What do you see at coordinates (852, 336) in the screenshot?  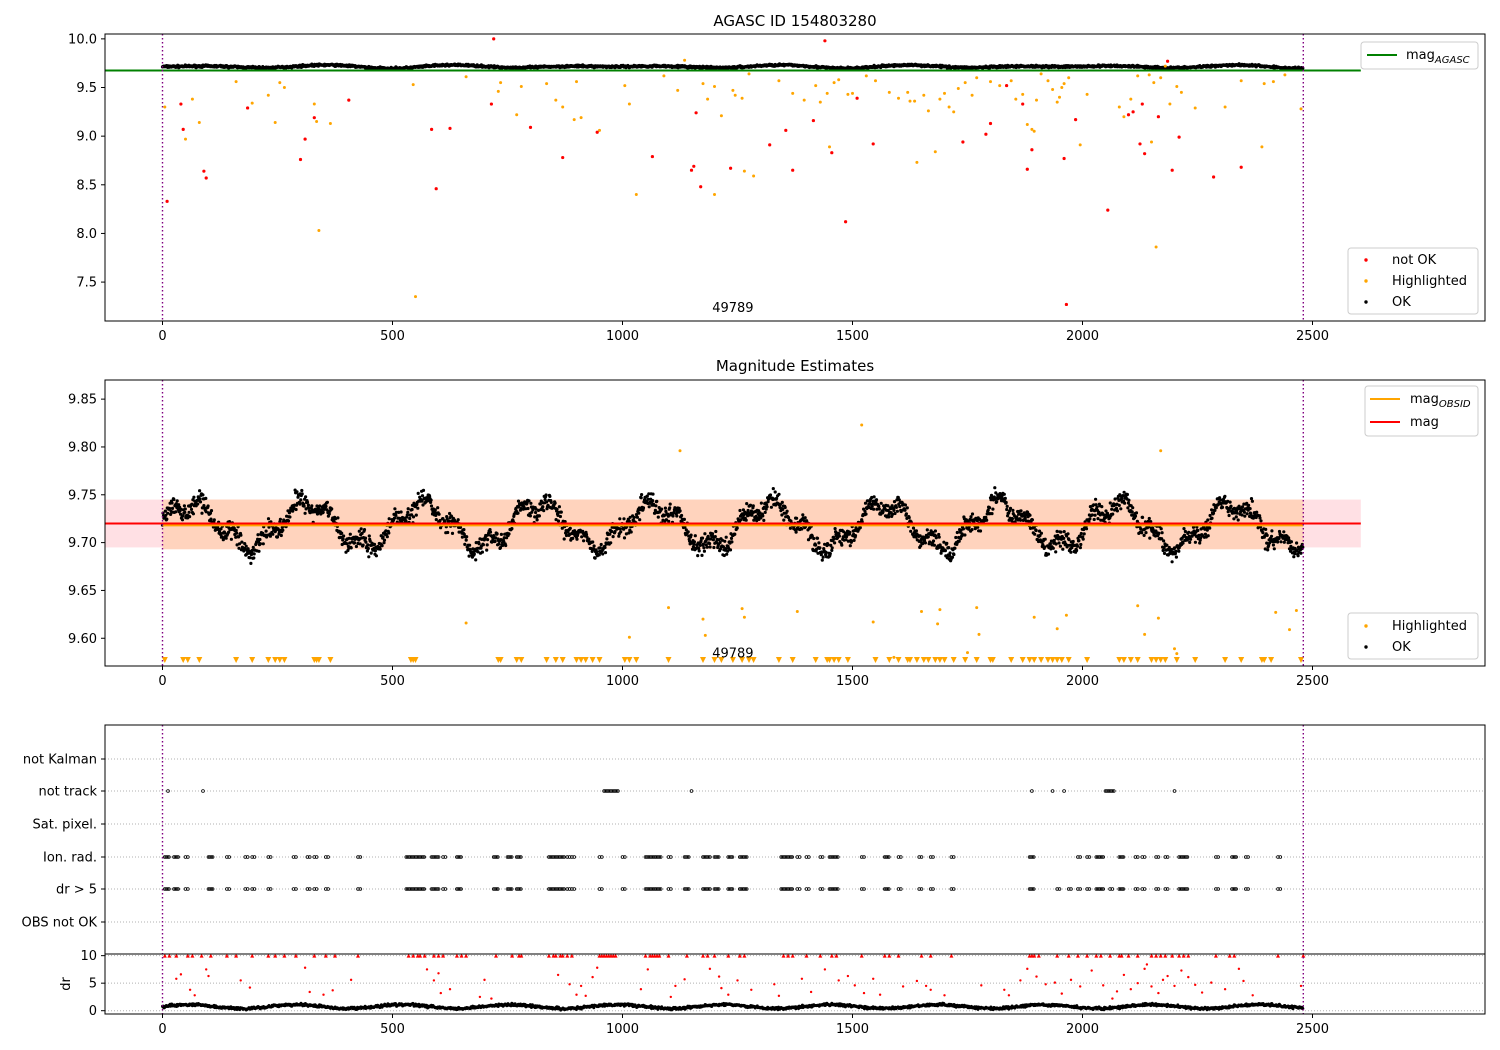 I see `plot1-xtick-label: 1500` at bounding box center [852, 336].